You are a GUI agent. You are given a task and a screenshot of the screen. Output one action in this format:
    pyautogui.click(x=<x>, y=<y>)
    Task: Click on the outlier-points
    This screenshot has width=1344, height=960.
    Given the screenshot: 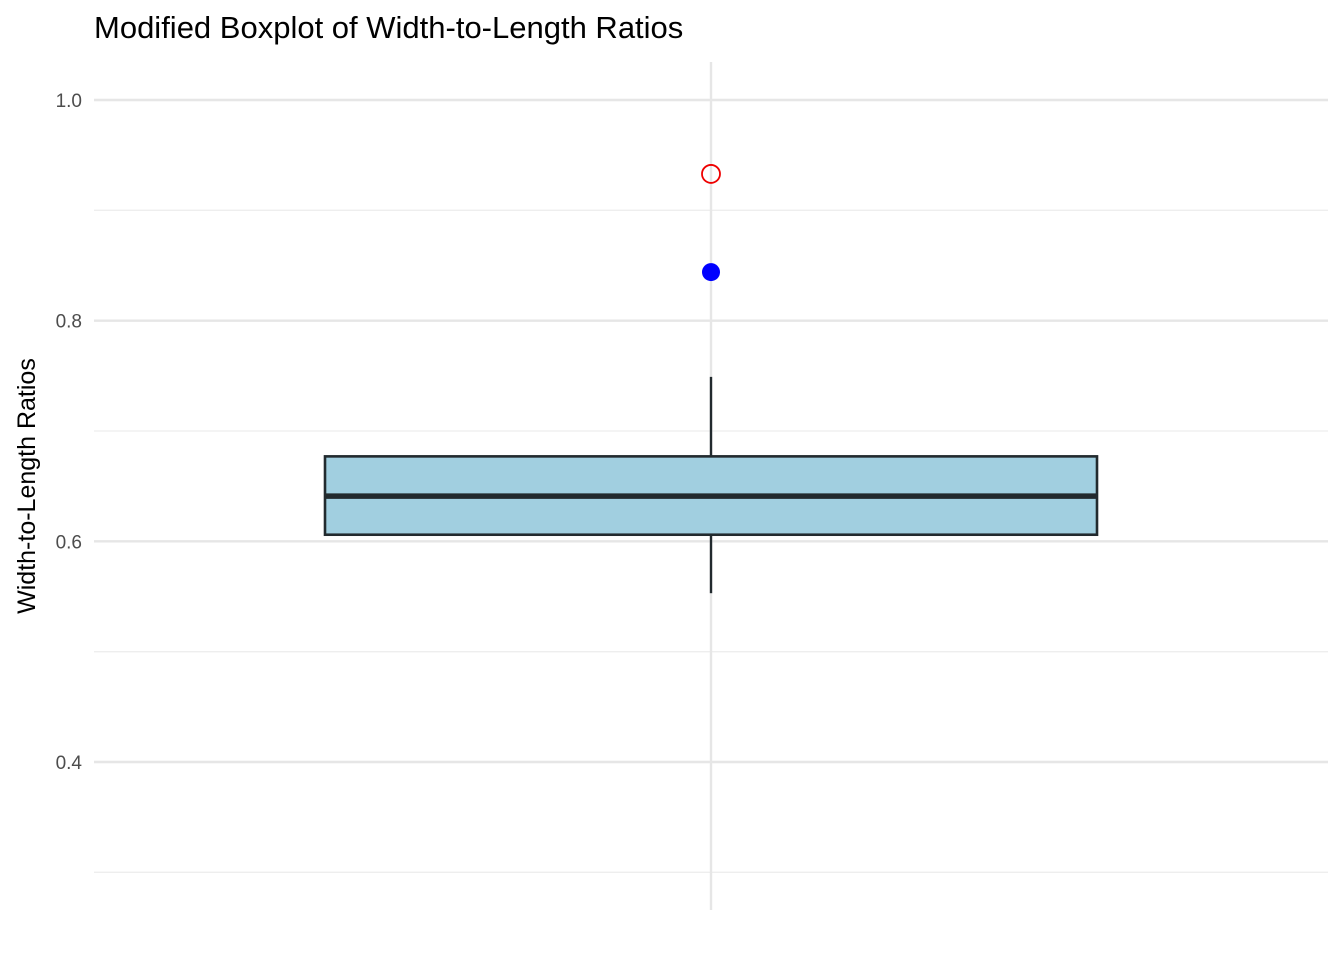 What is the action you would take?
    pyautogui.click(x=711, y=223)
    